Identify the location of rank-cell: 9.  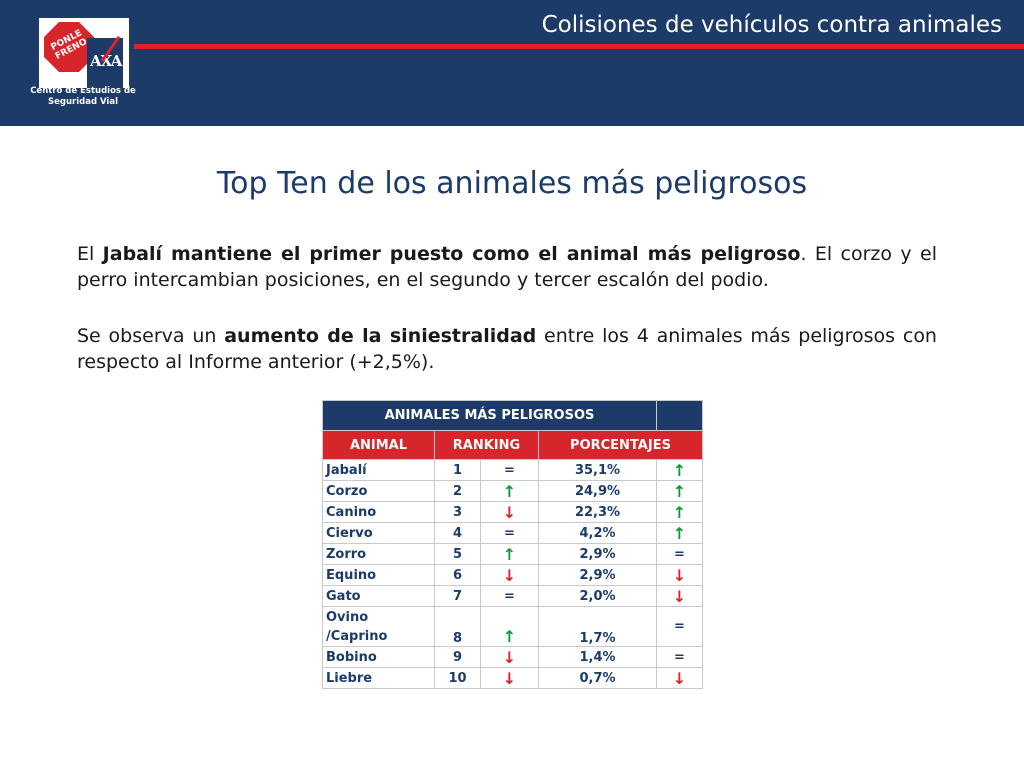
(457, 657).